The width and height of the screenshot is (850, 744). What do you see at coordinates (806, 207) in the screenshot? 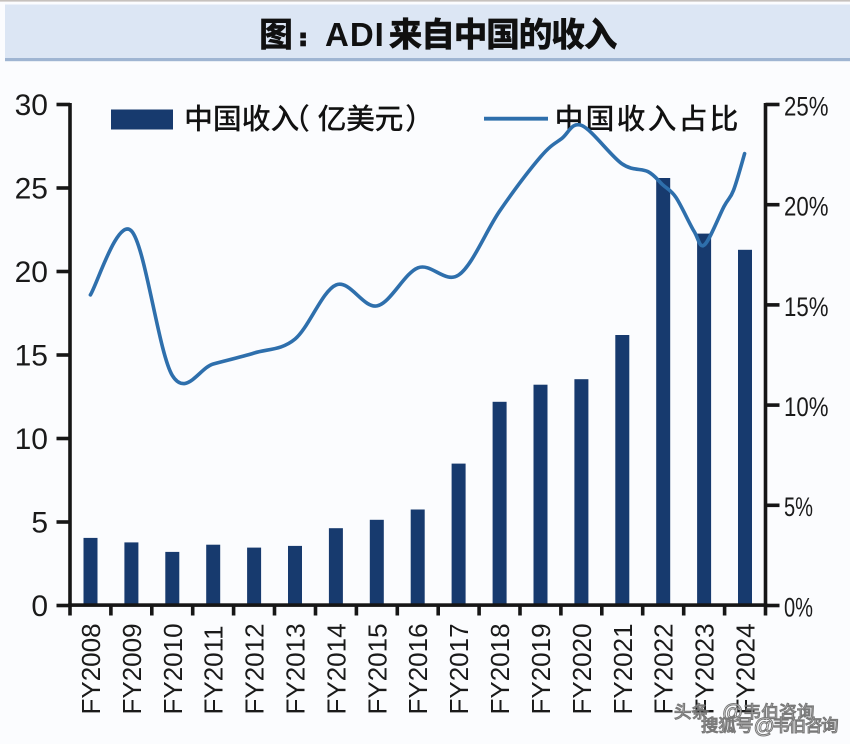
I see `svg-text: 20%` at bounding box center [806, 207].